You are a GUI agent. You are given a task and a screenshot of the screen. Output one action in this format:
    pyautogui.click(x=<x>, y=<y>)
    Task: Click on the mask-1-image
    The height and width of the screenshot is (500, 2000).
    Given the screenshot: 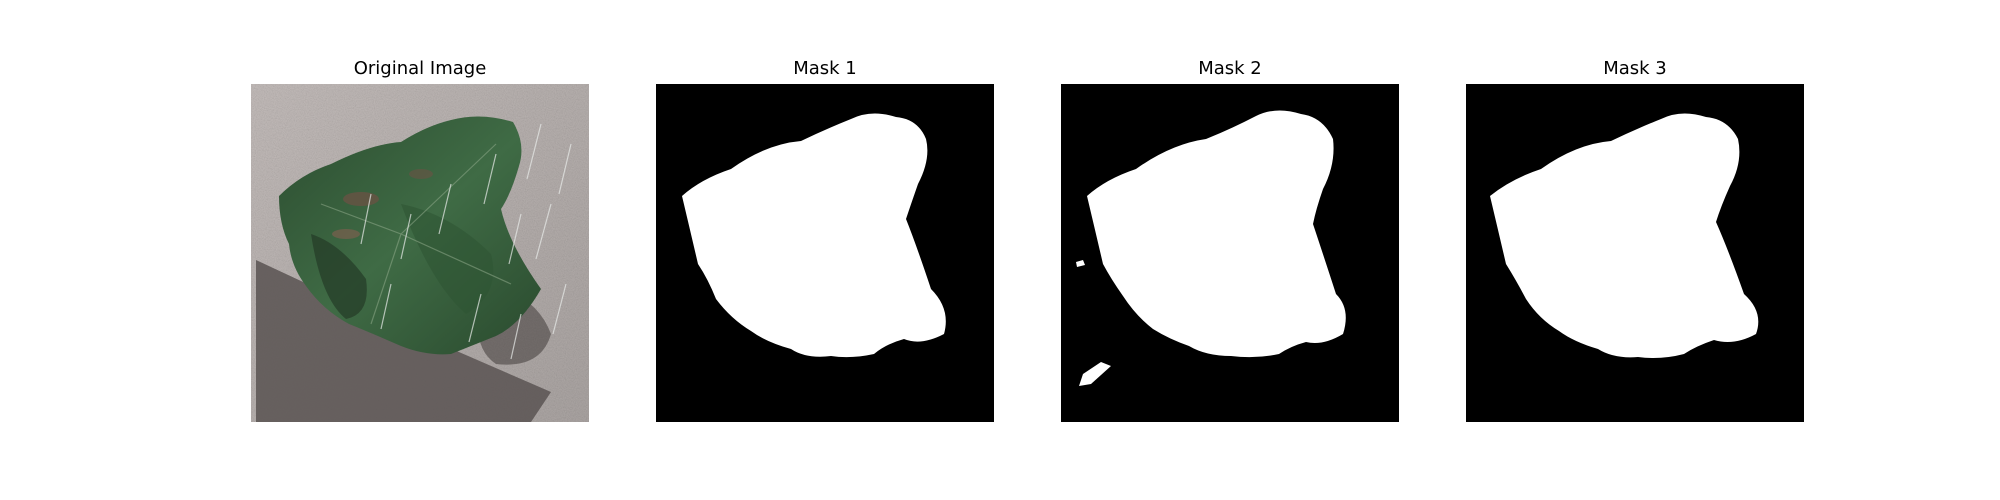 What is the action you would take?
    pyautogui.click(x=825, y=253)
    